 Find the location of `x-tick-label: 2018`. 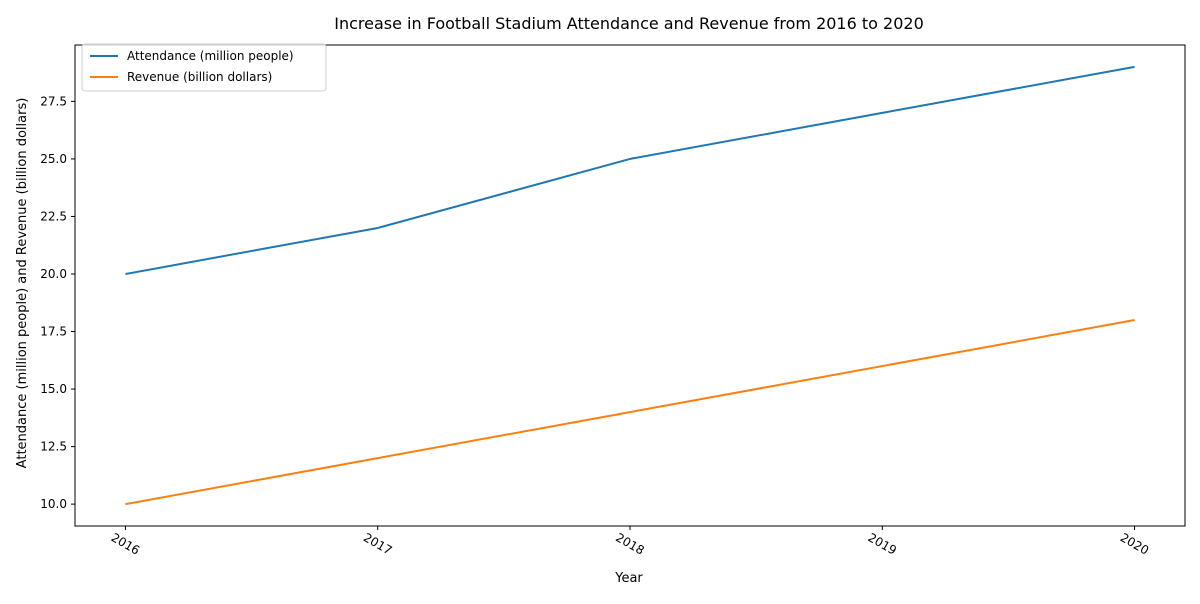

x-tick-label: 2018 is located at coordinates (629, 543).